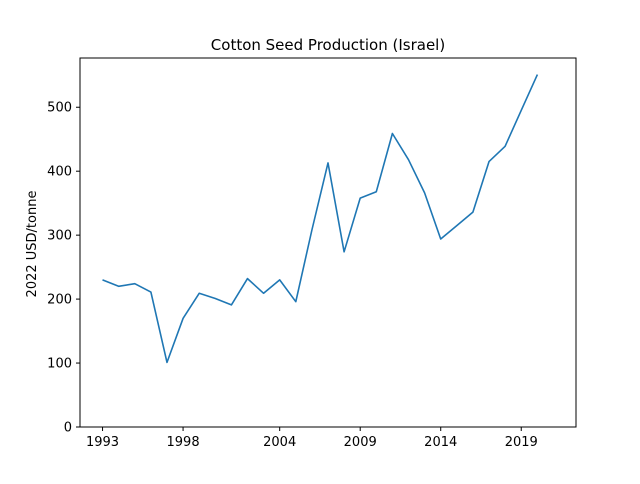 Image resolution: width=640 pixels, height=484 pixels. Describe the element at coordinates (328, 45) in the screenshot. I see `chart-title: Cotton Seed Production (Israel)` at that location.